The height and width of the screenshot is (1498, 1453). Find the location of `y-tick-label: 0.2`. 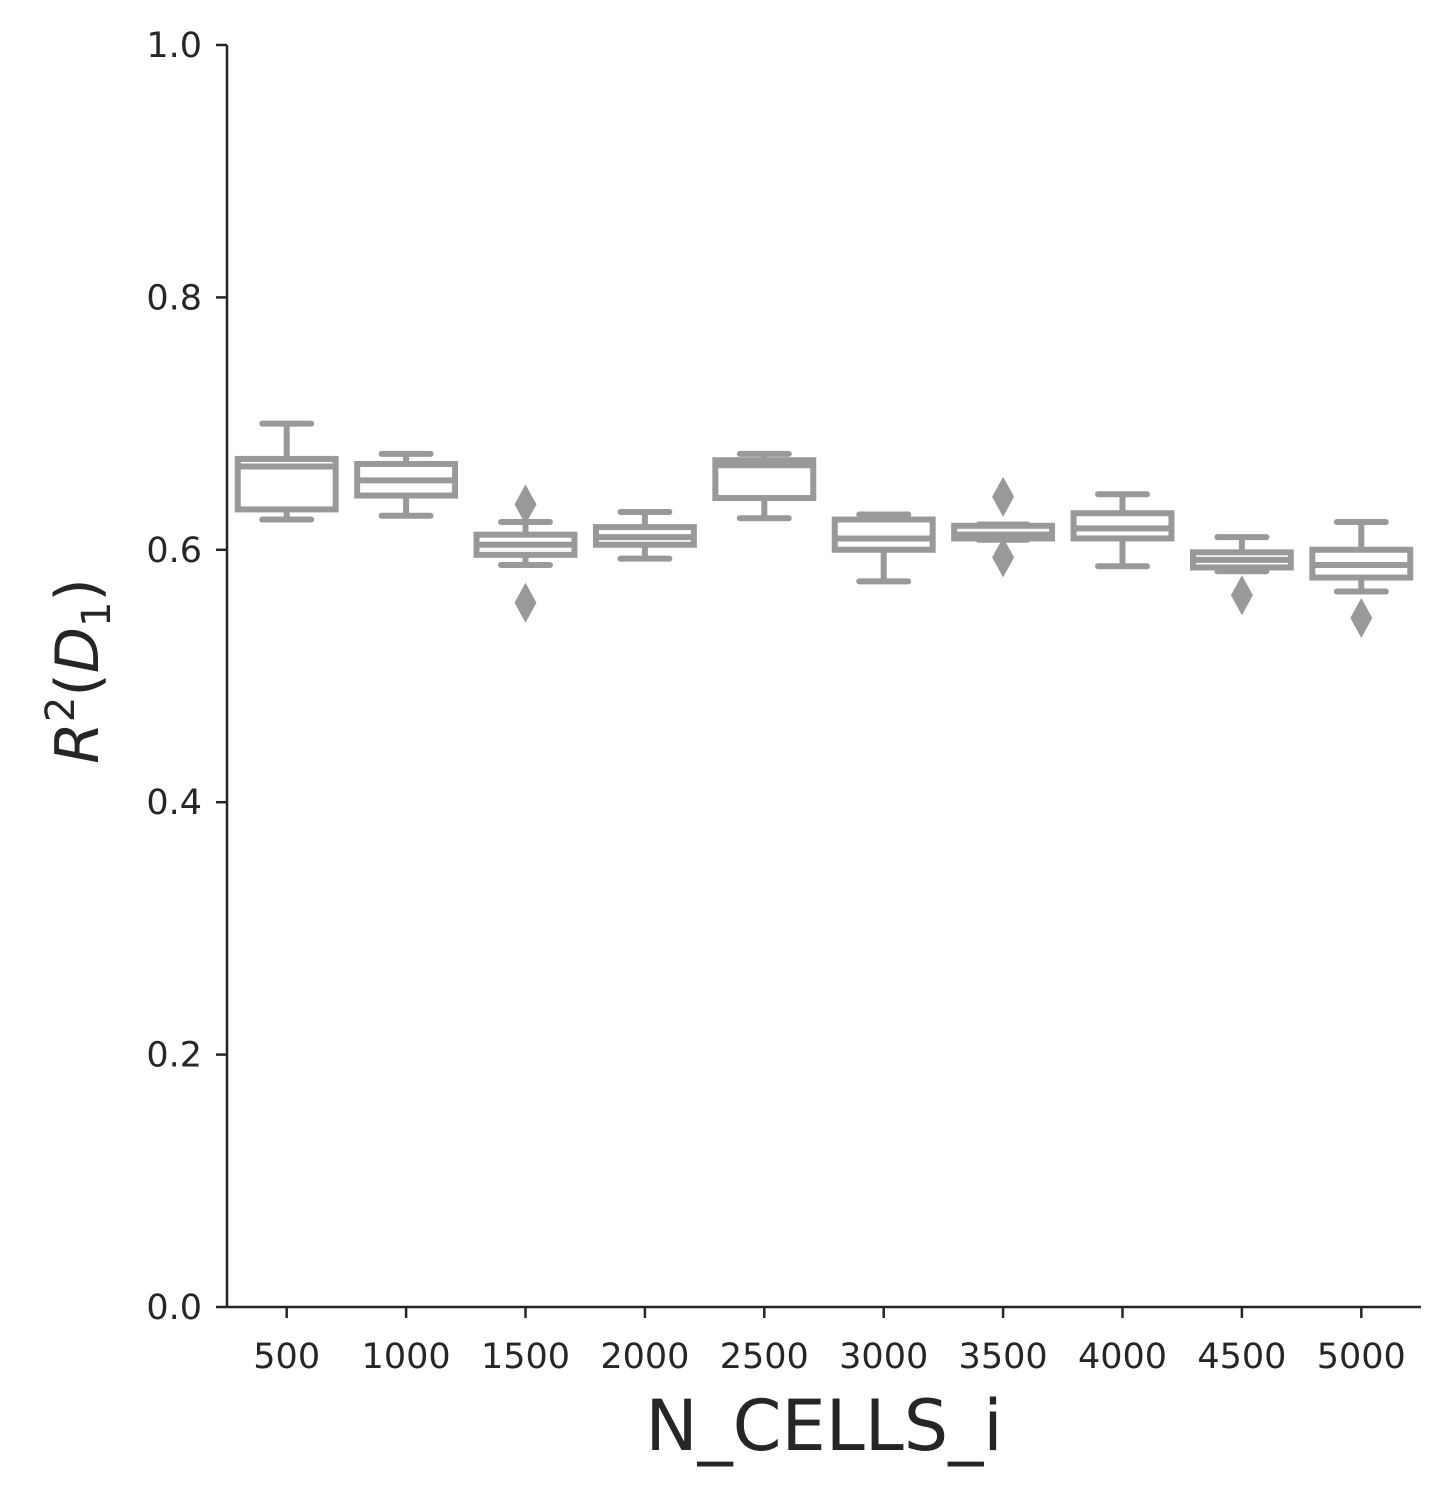

y-tick-label: 0.2 is located at coordinates (174, 1056).